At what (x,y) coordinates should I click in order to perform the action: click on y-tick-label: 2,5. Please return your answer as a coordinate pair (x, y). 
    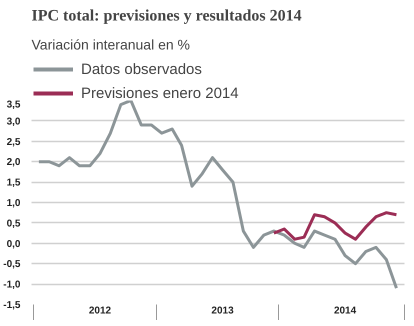
    Looking at the image, I should click on (13, 142).